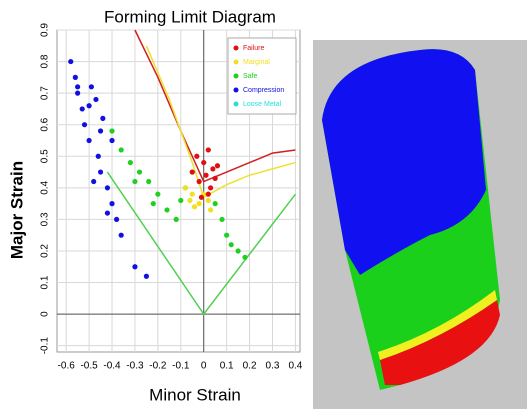  I want to click on x-tick-label: 0, so click(204, 366).